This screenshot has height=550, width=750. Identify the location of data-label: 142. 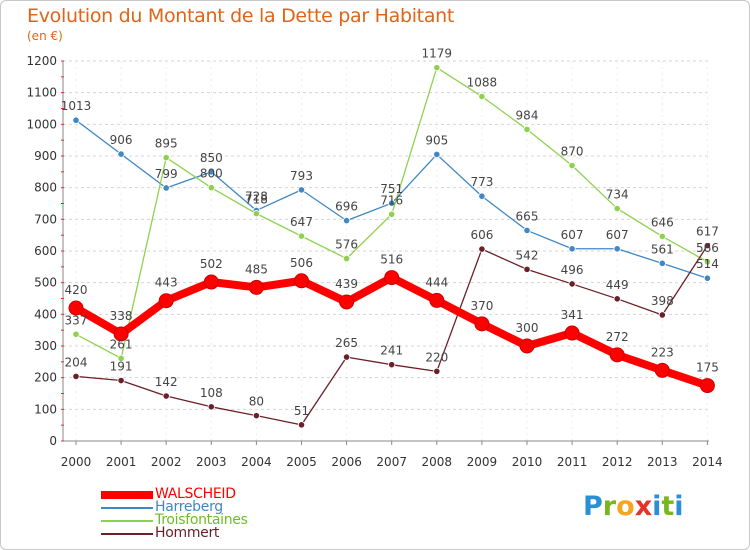
(166, 382).